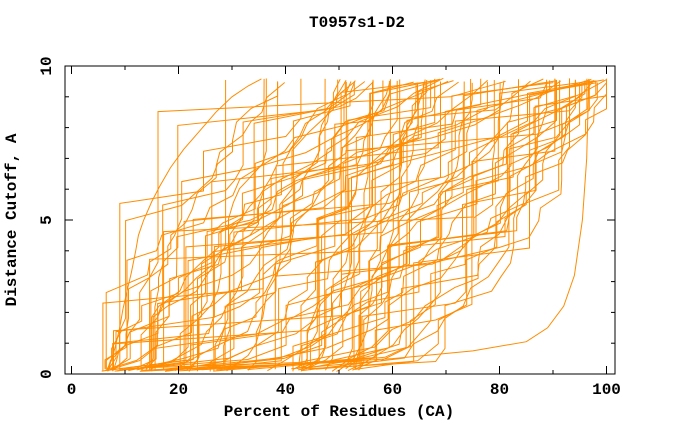 This screenshot has height=445, width=680. What do you see at coordinates (357, 23) in the screenshot?
I see `chart-title: T0957s1-D2` at bounding box center [357, 23].